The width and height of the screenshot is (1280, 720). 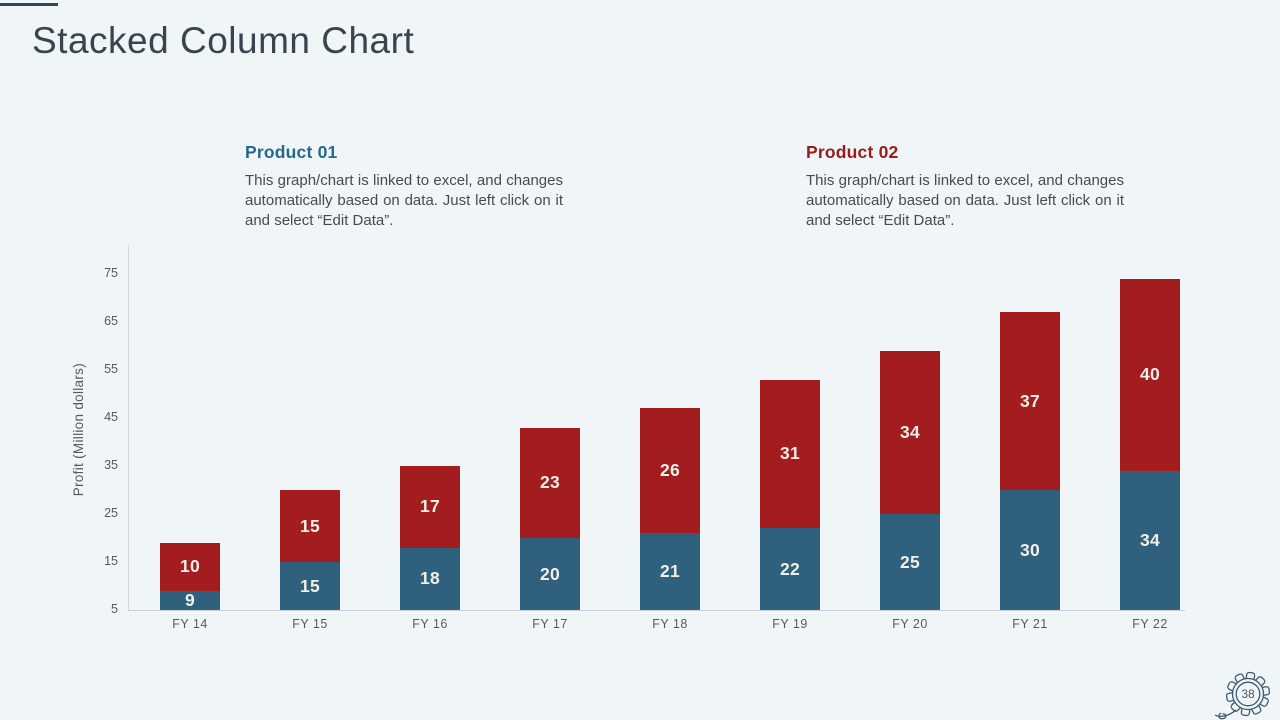 What do you see at coordinates (190, 624) in the screenshot?
I see `x-axis-label: FY 14` at bounding box center [190, 624].